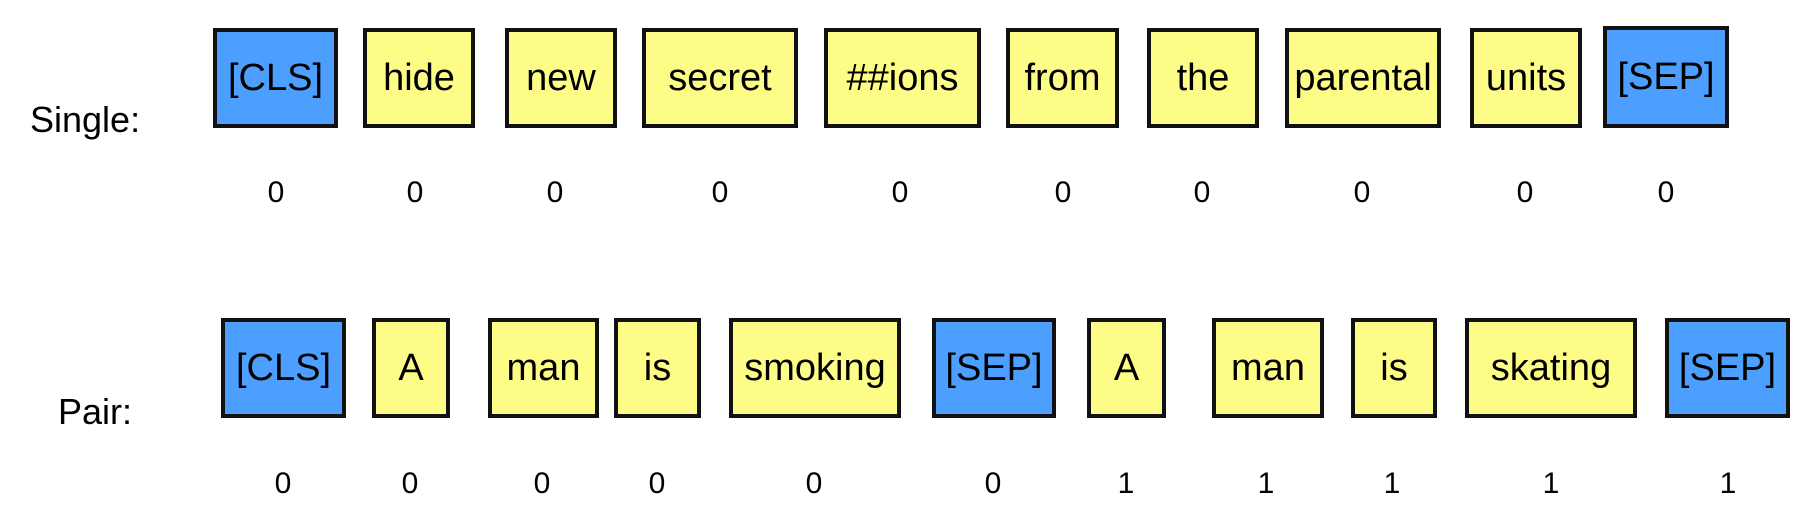 The height and width of the screenshot is (532, 1820). I want to click on token-secret: secret, so click(720, 78).